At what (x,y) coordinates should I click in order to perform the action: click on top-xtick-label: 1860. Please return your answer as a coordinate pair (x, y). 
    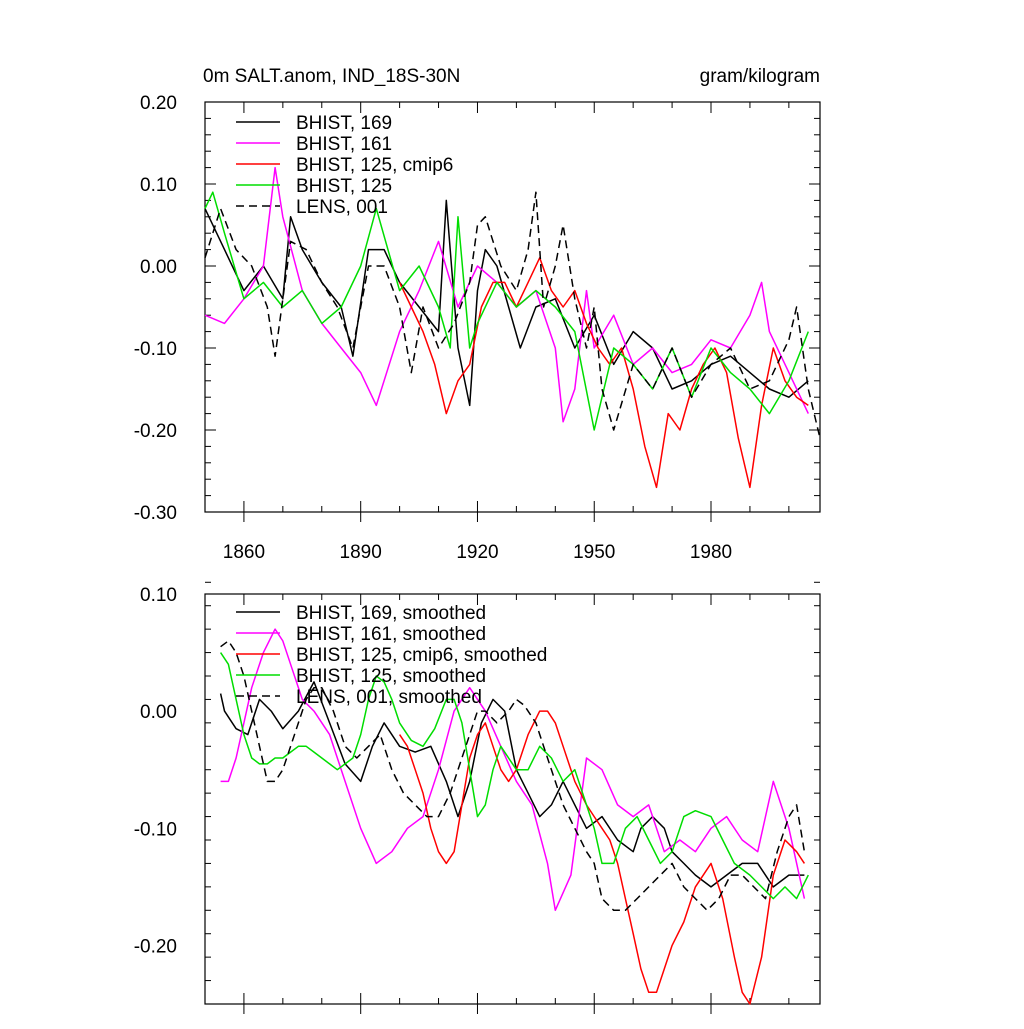
    Looking at the image, I should click on (244, 552).